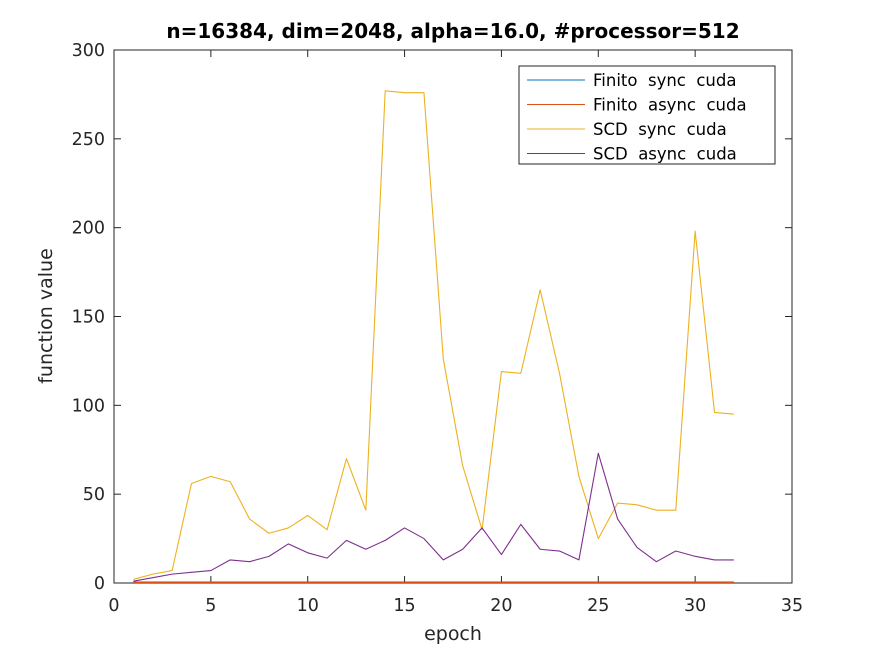  What do you see at coordinates (94, 495) in the screenshot?
I see `y-tick-label: 50` at bounding box center [94, 495].